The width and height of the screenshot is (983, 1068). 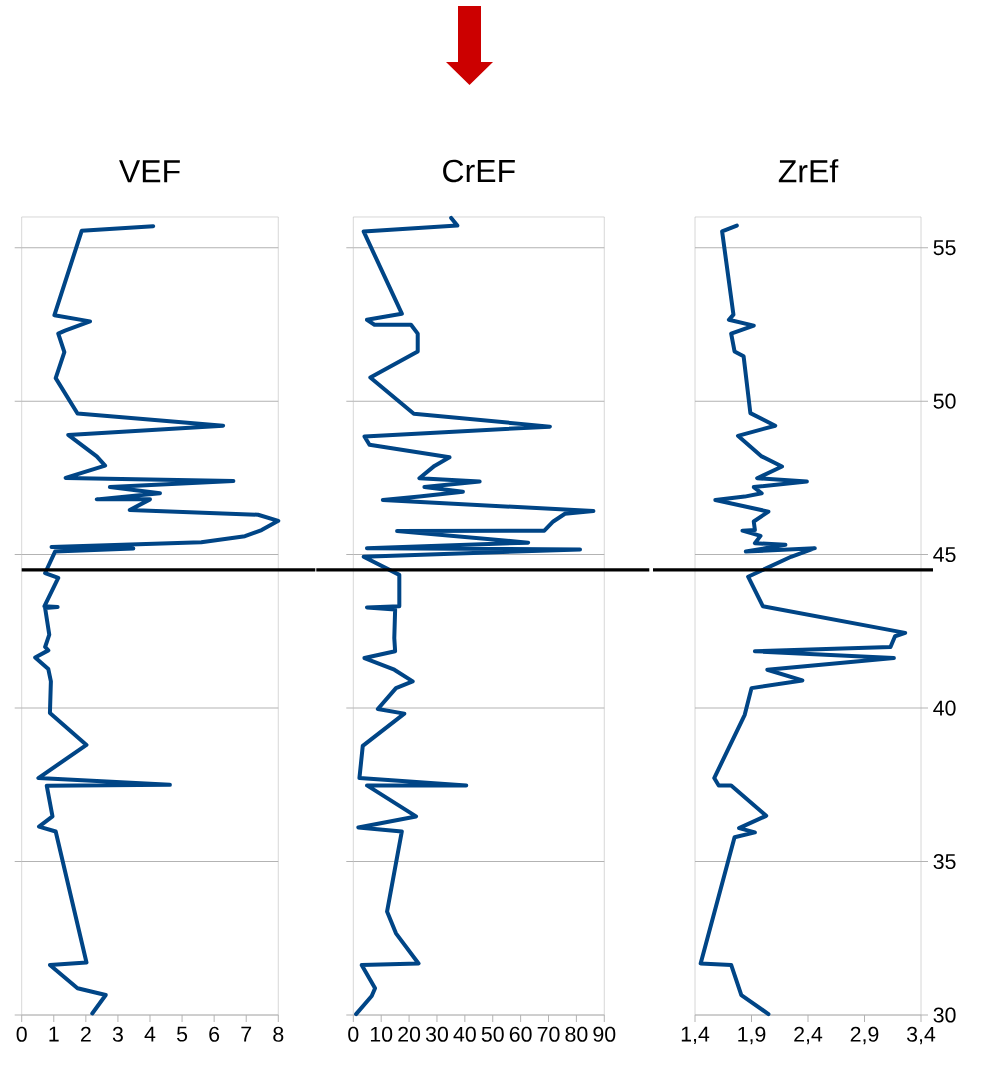 I want to click on chart-title: ZrEf, so click(x=808, y=171).